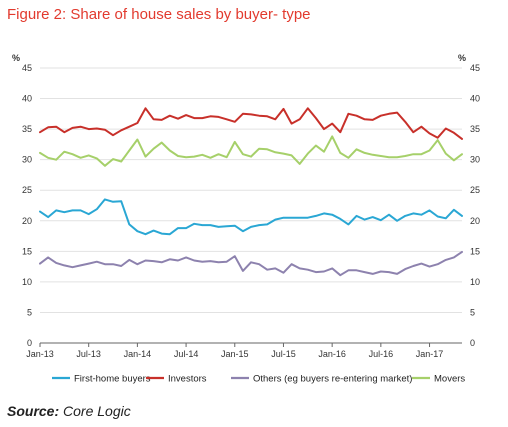  I want to click on y2-axis-unit: %, so click(462, 58).